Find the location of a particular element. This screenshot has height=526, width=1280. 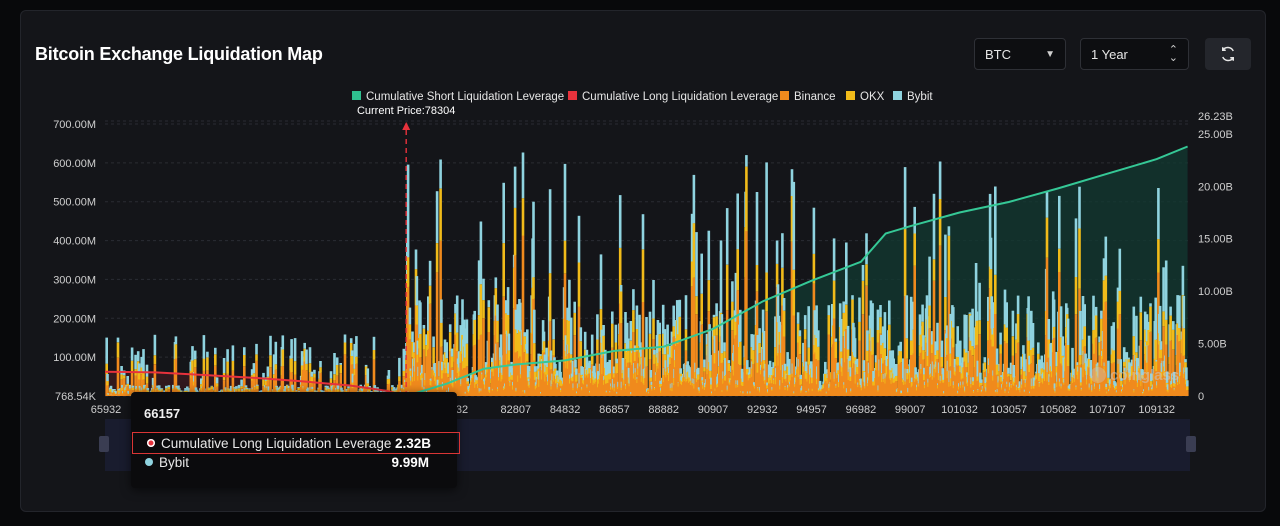

range-select: 1 Year ⌃ ⌄ is located at coordinates (1134, 54).